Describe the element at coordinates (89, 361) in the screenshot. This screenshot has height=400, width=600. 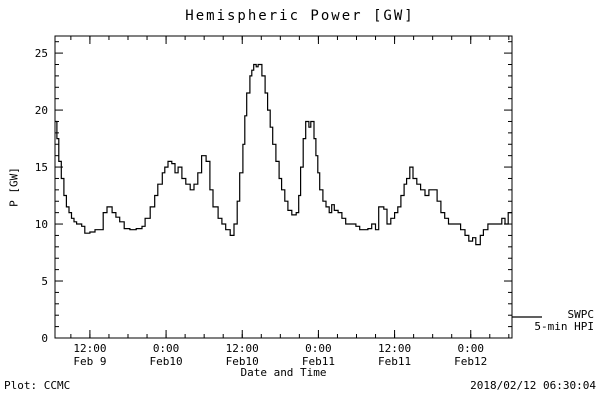
I see `svg-text: Feb 9` at that location.